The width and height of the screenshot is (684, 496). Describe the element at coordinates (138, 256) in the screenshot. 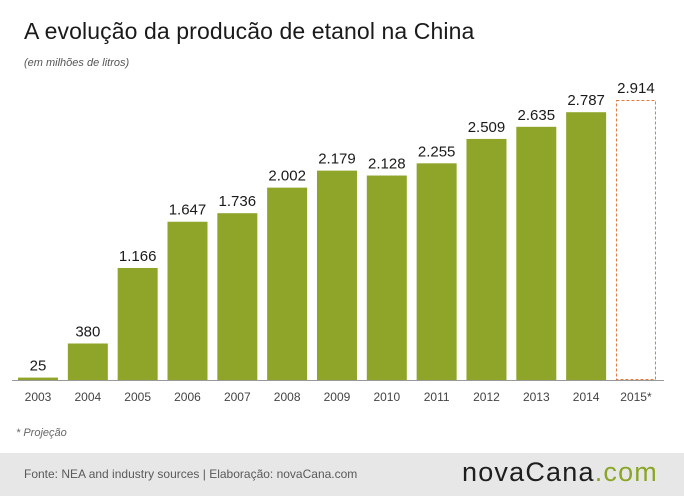

I see `data-label-2: 1.166` at that location.